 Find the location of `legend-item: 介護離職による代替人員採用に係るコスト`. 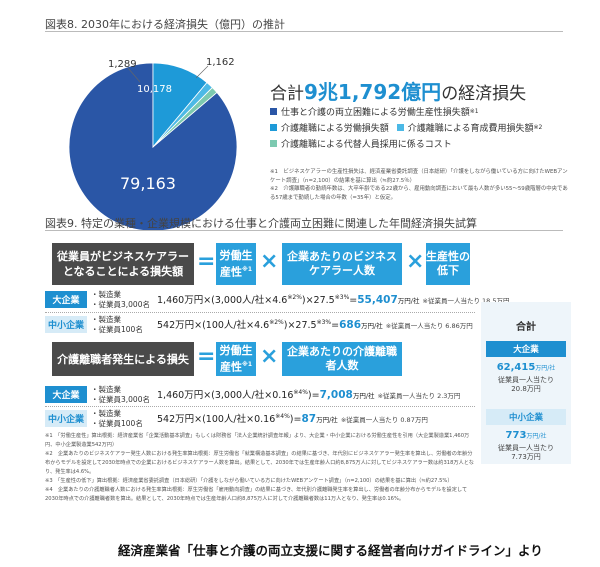

legend-item: 介護離職による代替人員採用に係るコスト is located at coordinates (420, 143).